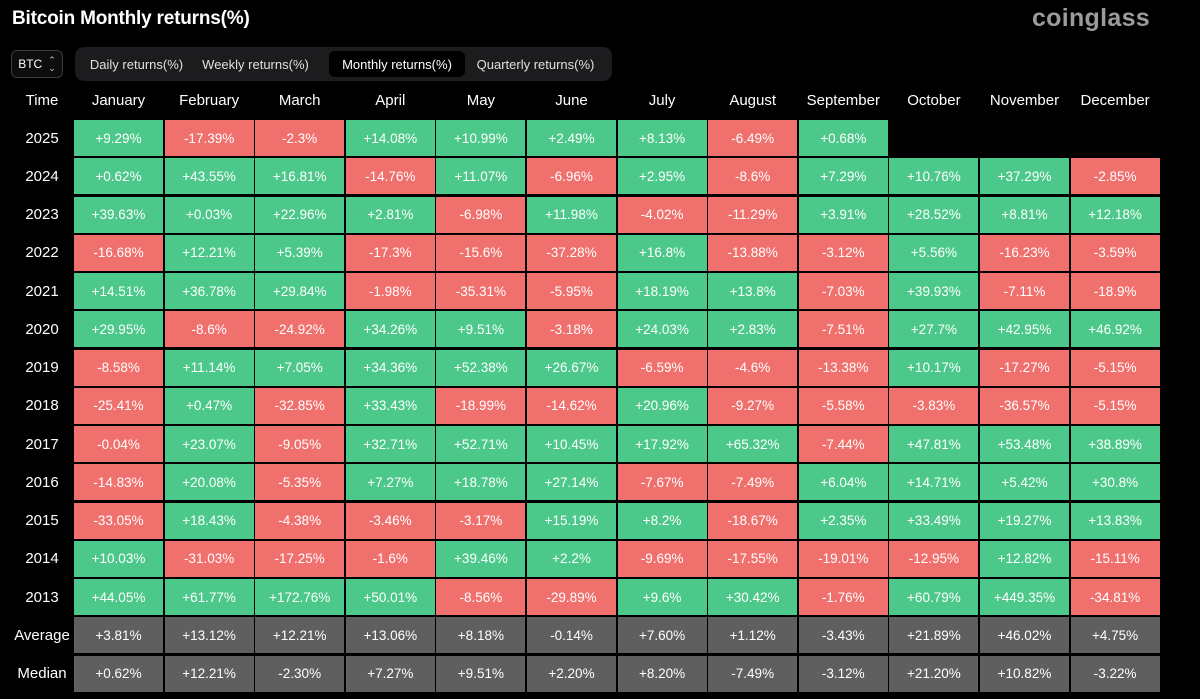  I want to click on return-cell: +32.71%, so click(390, 444).